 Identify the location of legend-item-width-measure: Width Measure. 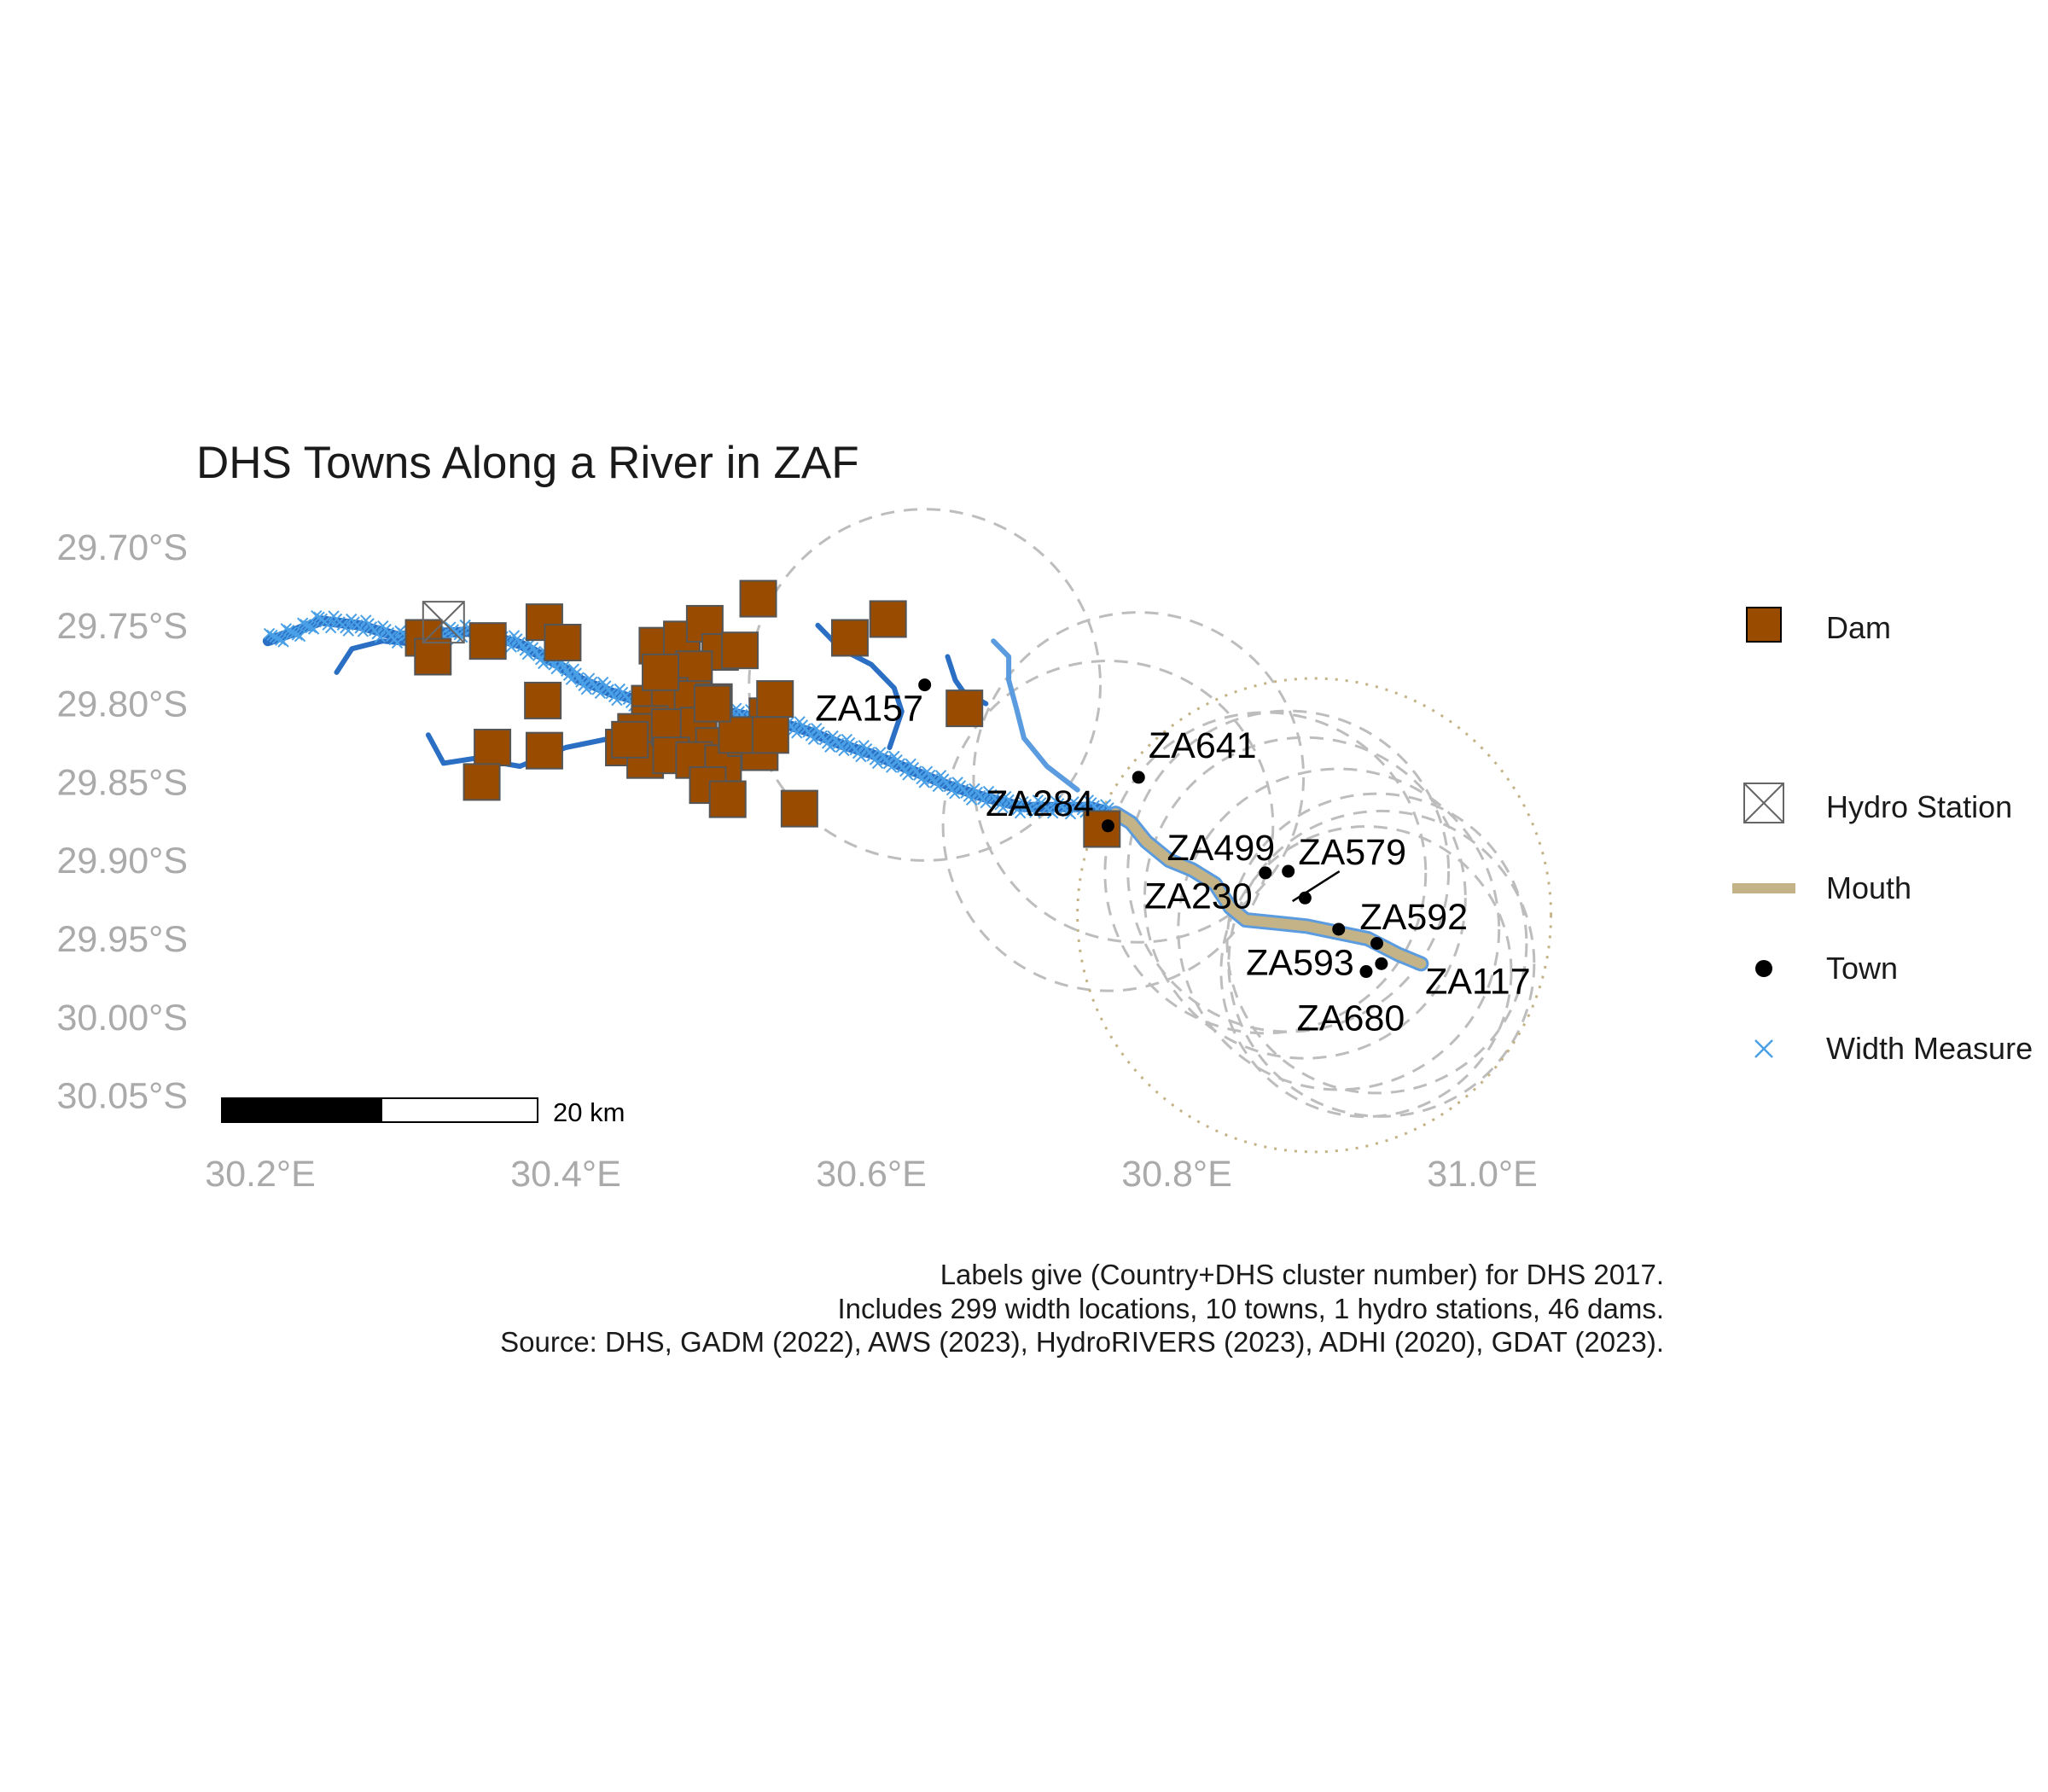
(1894, 1048).